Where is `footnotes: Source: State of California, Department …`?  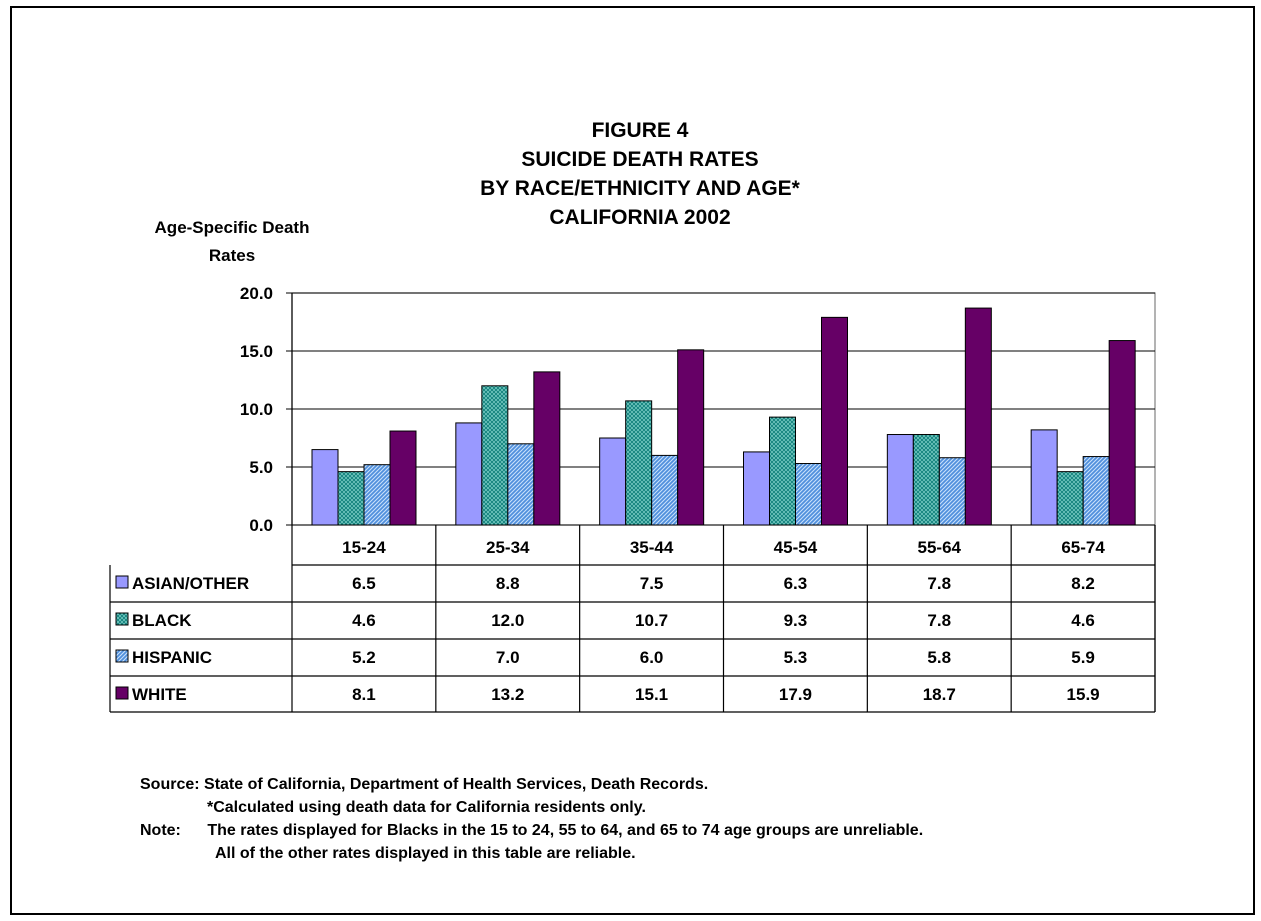 footnotes: Source: State of California, Department … is located at coordinates (531, 819).